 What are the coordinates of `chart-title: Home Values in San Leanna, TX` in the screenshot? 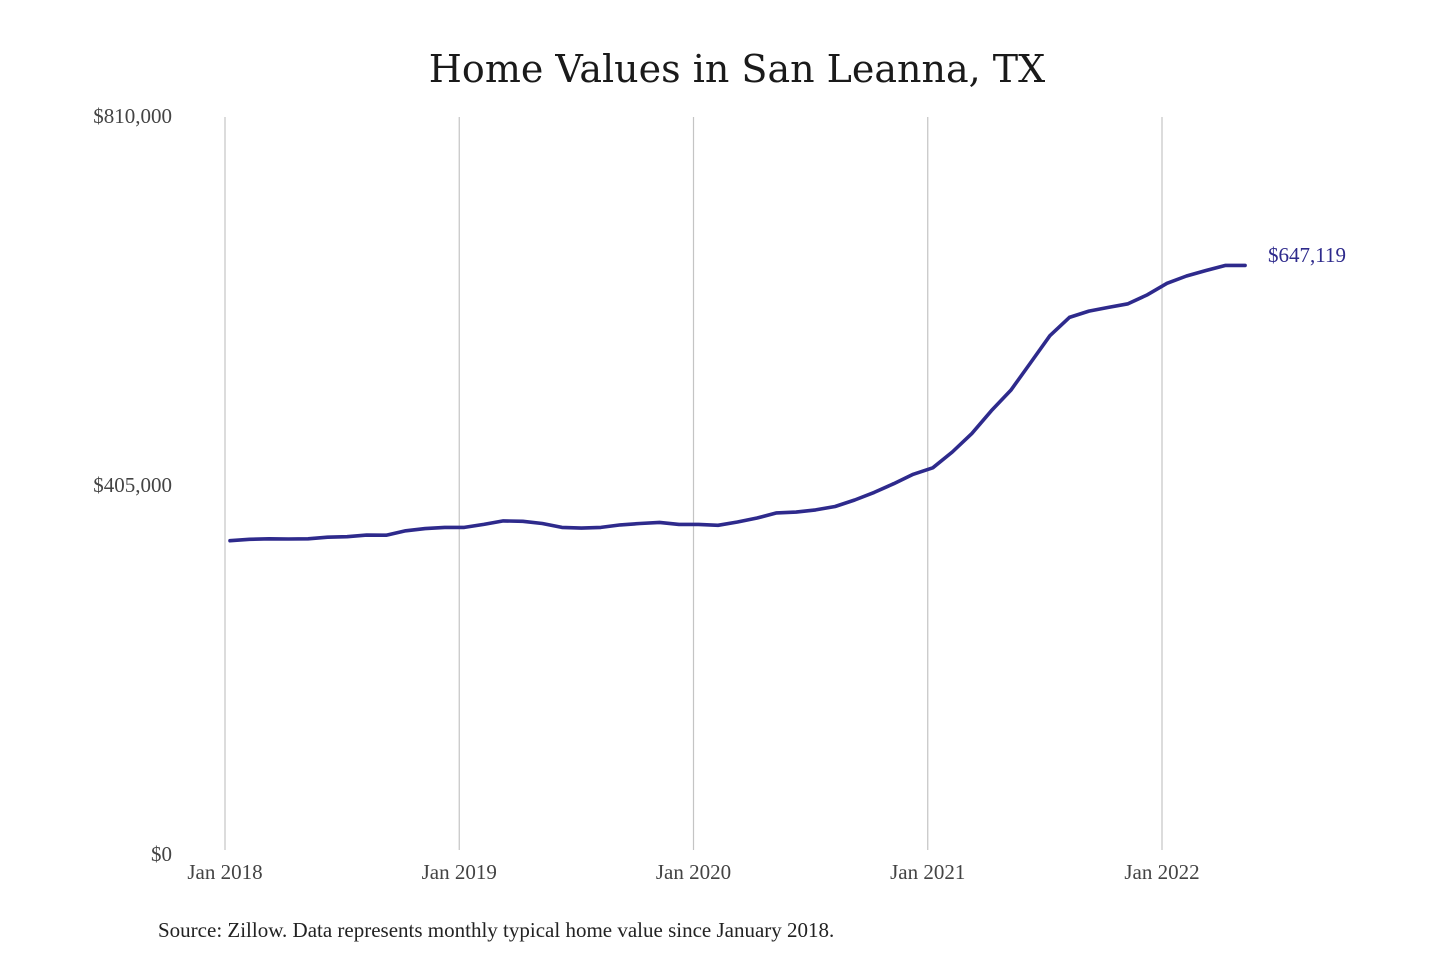 It's located at (737, 69).